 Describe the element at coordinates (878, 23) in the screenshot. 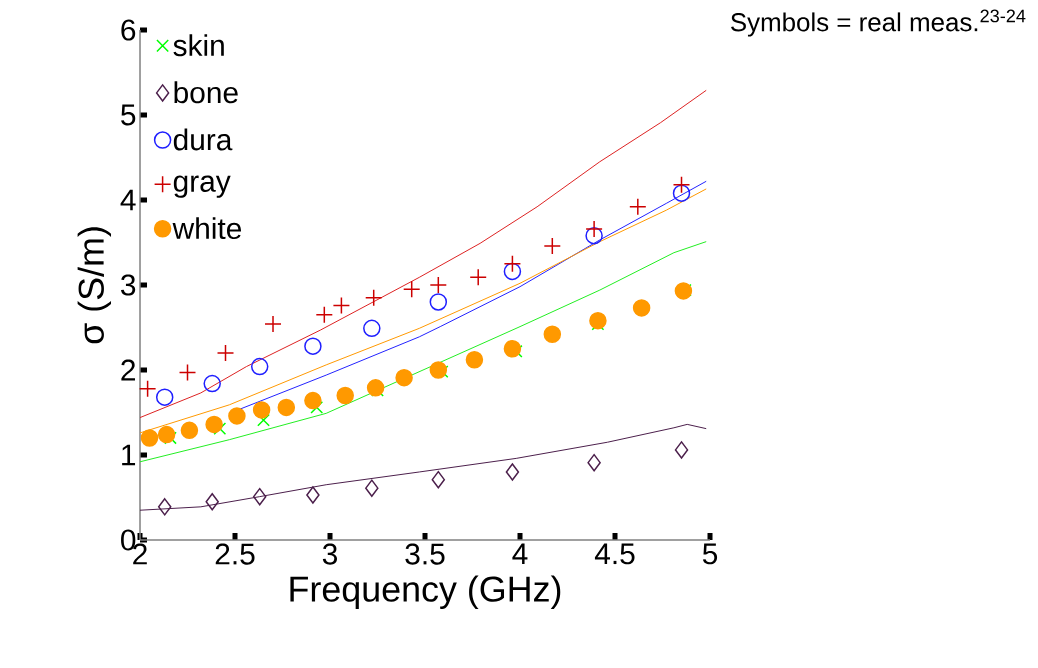

I see `text: Symbols = real meas.$^{23-24}$` at that location.